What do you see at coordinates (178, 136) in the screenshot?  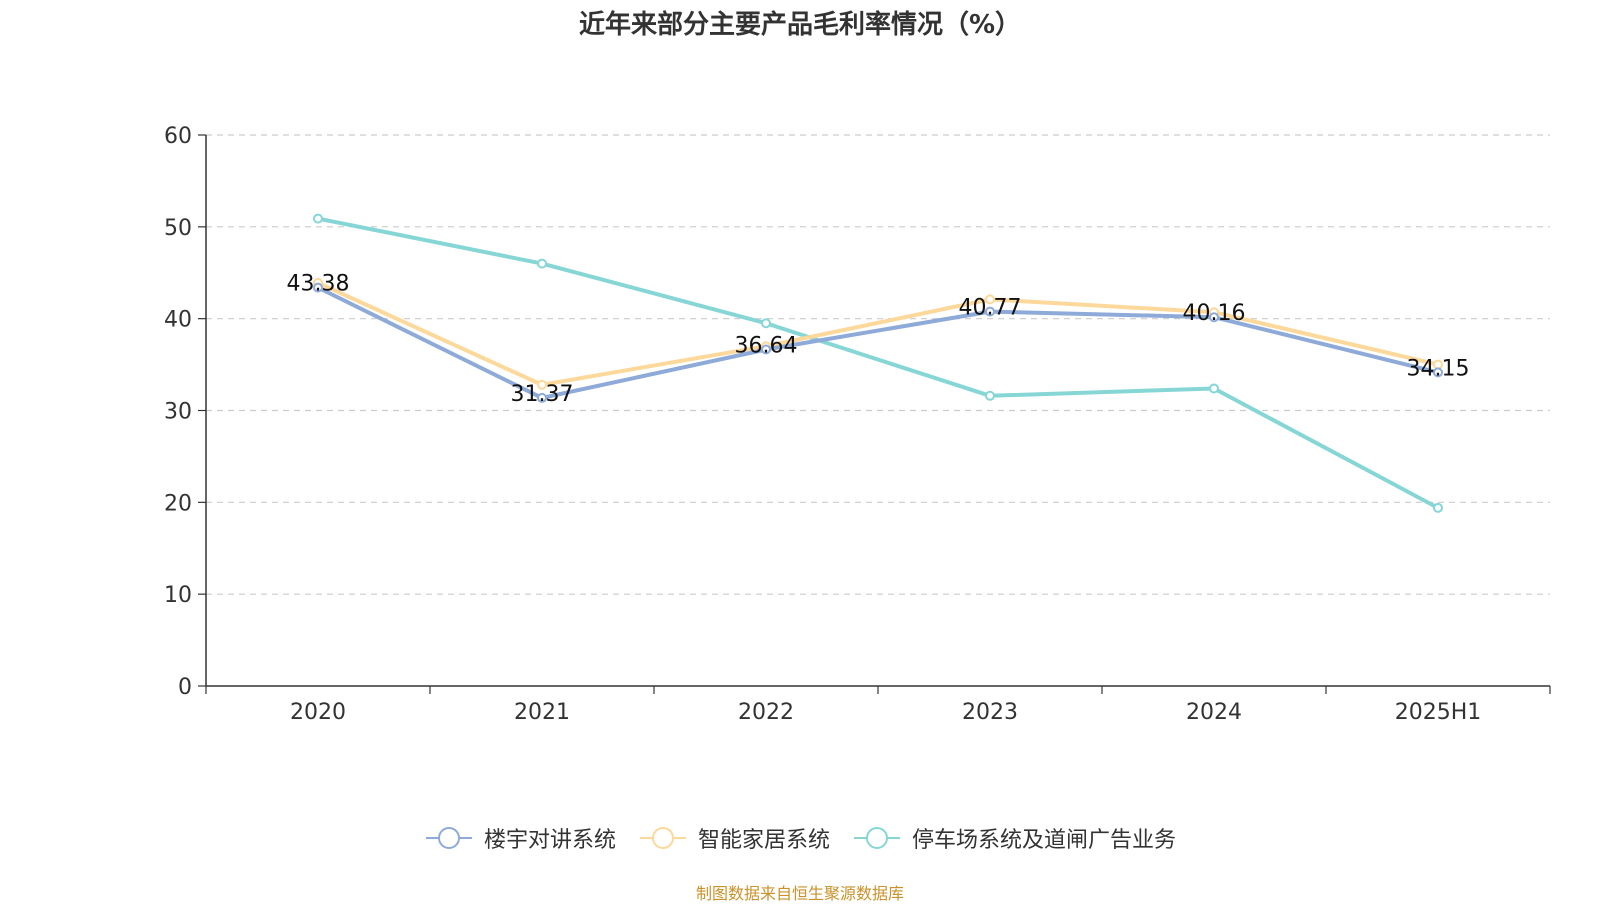 I see `y-tick-label-60: 60` at bounding box center [178, 136].